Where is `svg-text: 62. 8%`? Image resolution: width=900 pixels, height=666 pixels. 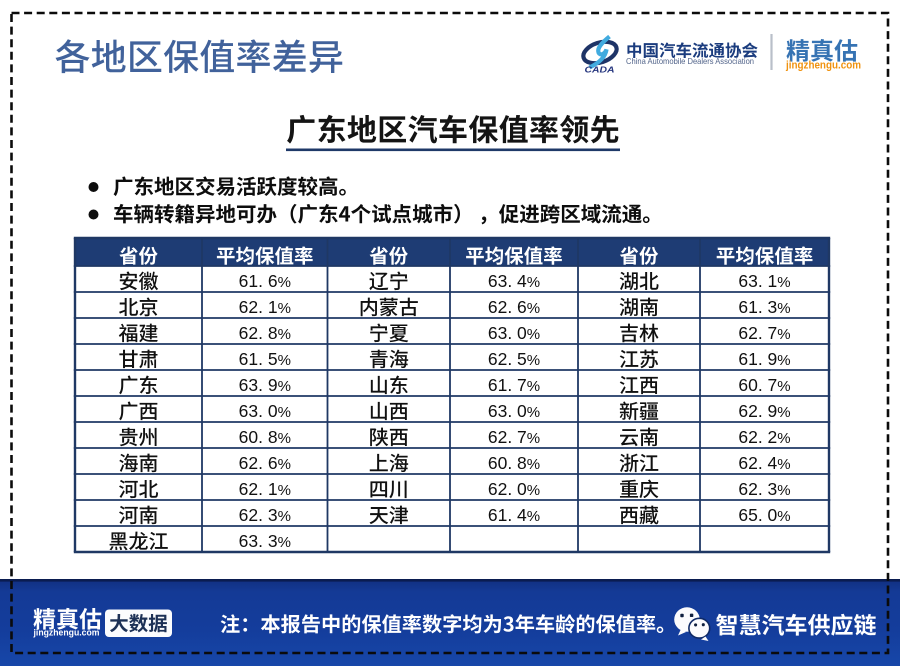
svg-text: 62. 8% is located at coordinates (265, 333).